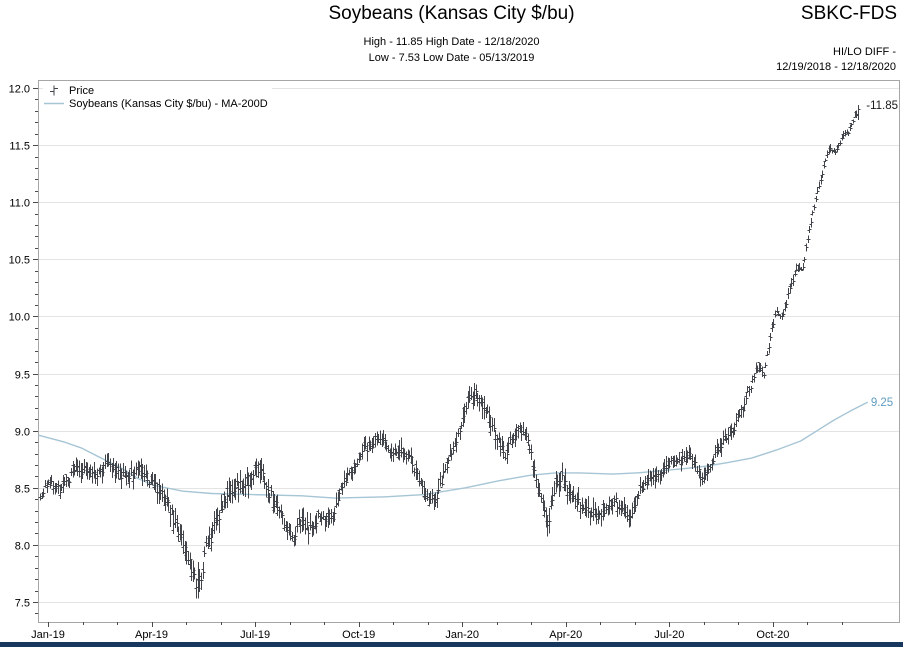 The image size is (903, 647). I want to click on y-axis-label: 10.0, so click(19, 318).